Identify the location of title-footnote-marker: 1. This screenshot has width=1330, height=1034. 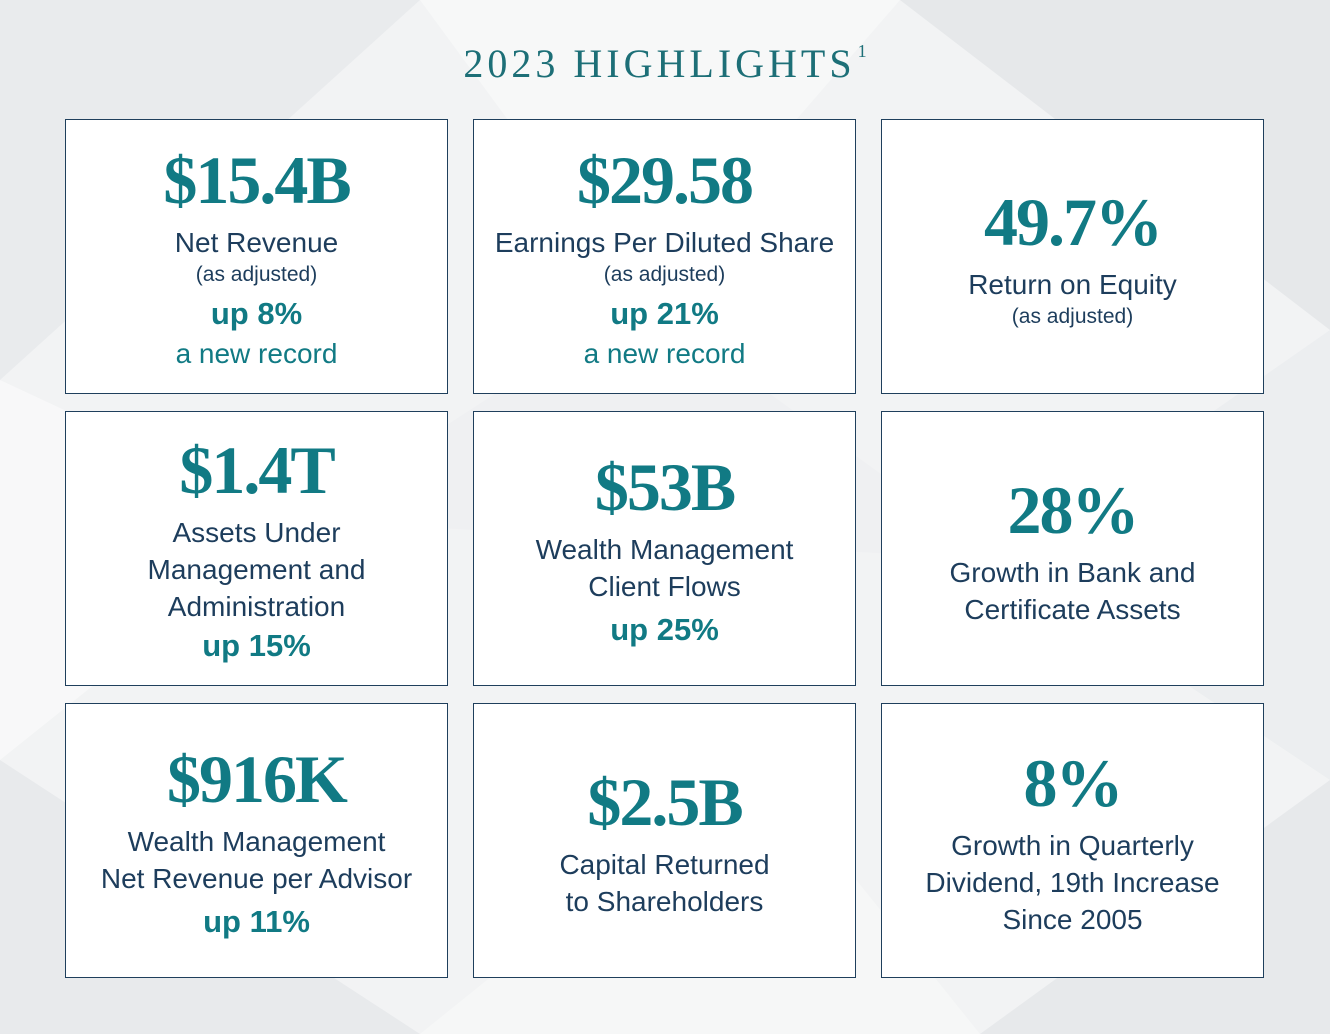
(862, 50).